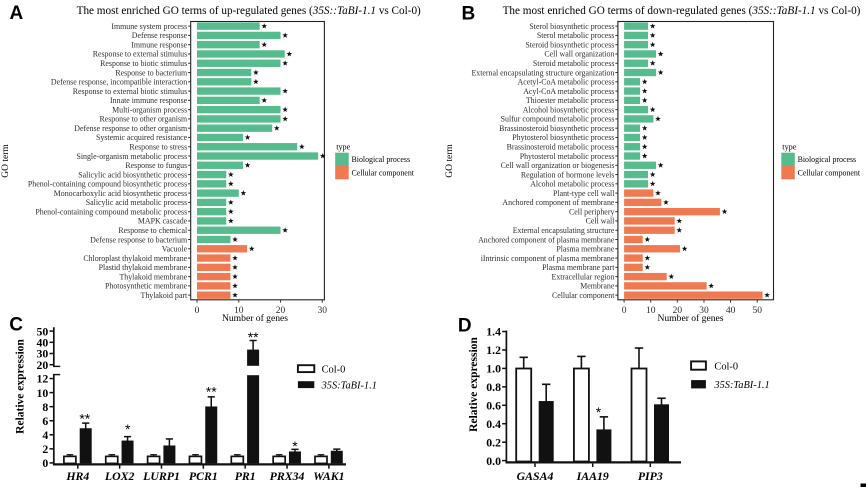  What do you see at coordinates (119, 476) in the screenshot?
I see `svg-text: LOX2` at bounding box center [119, 476].